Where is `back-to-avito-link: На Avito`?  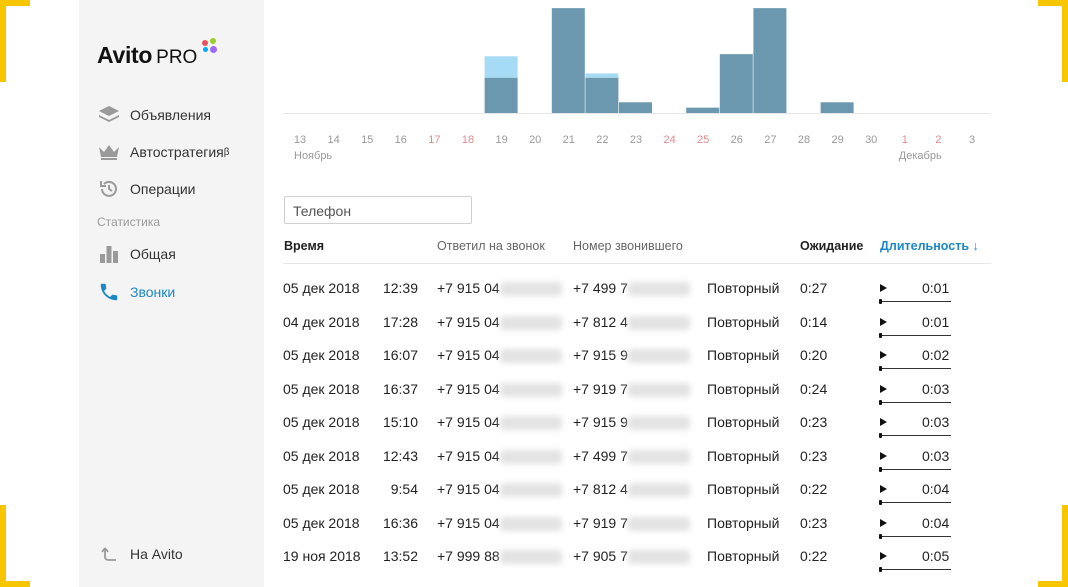
back-to-avito-link: На Avito is located at coordinates (140, 554).